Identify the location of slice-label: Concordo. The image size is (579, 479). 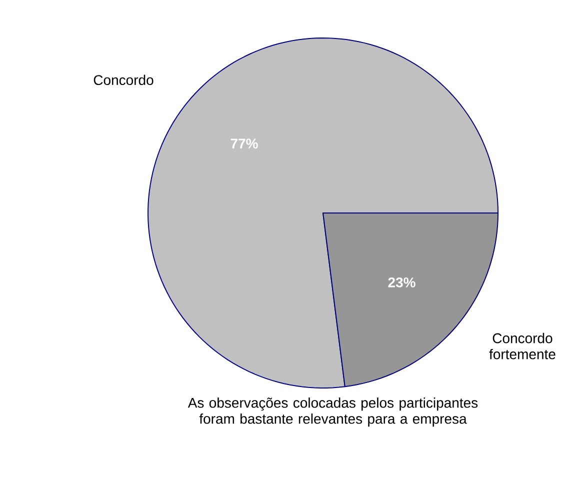
(124, 80).